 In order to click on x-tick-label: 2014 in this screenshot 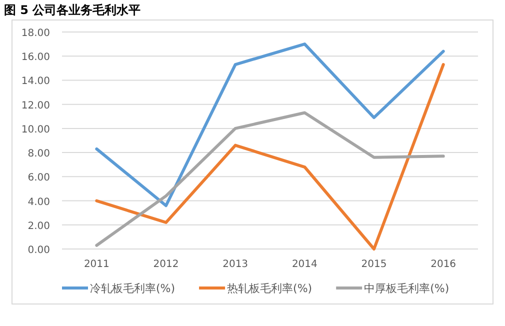, I will do `click(305, 264)`.